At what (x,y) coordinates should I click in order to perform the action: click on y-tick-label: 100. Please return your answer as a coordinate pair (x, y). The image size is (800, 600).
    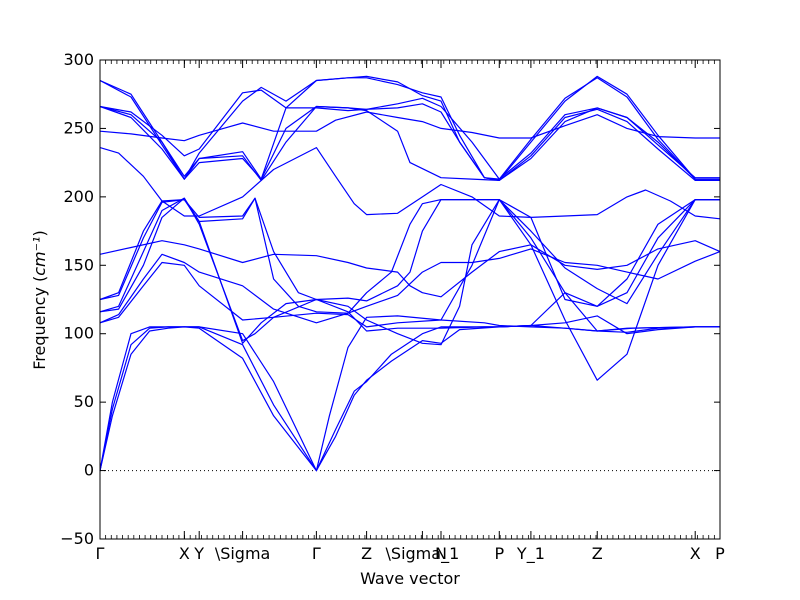
    Looking at the image, I should click on (78, 333).